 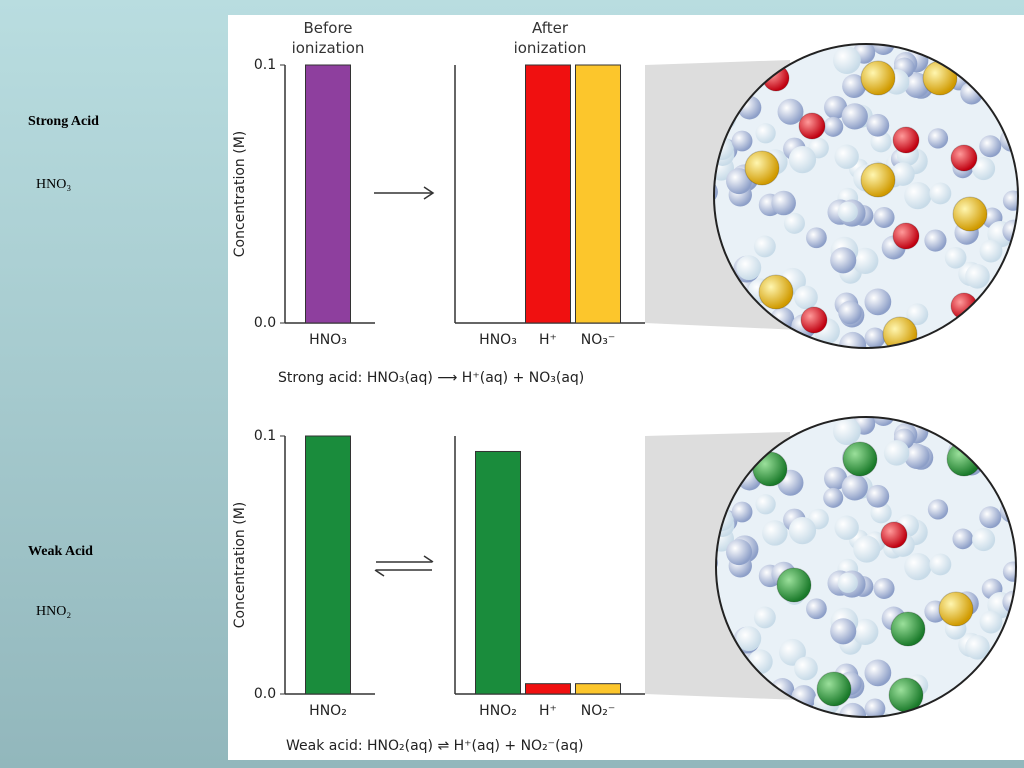 I want to click on chart-title: After ionization, so click(x=550, y=38).